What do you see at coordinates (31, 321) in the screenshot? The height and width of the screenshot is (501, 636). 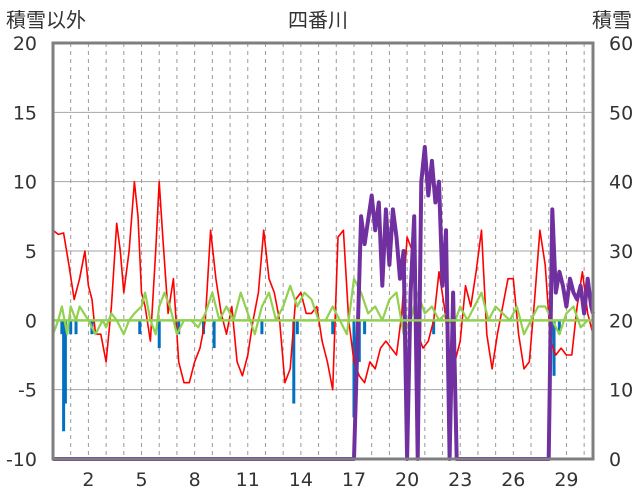 I see `left-tick-label: 0` at bounding box center [31, 321].